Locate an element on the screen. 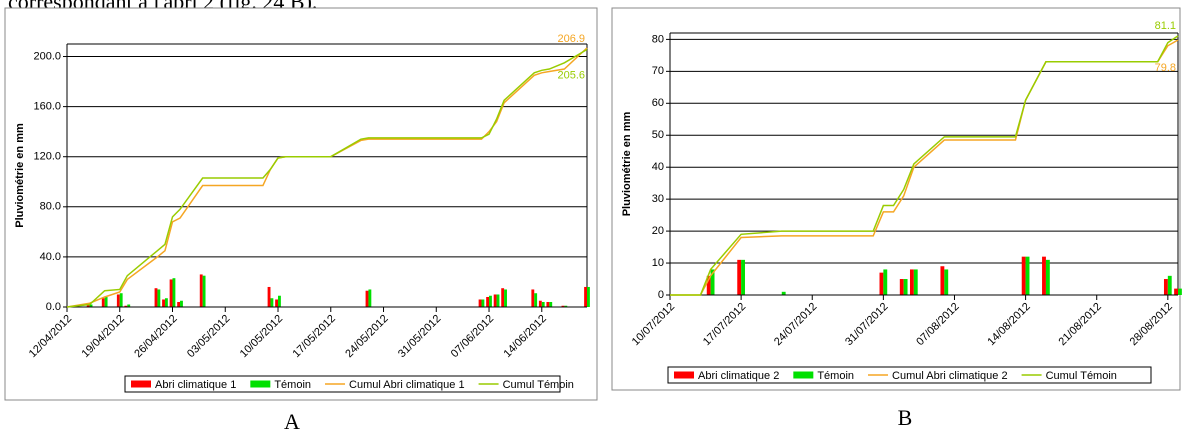 The width and height of the screenshot is (1185, 435). y-tick-label: 40 is located at coordinates (658, 167).